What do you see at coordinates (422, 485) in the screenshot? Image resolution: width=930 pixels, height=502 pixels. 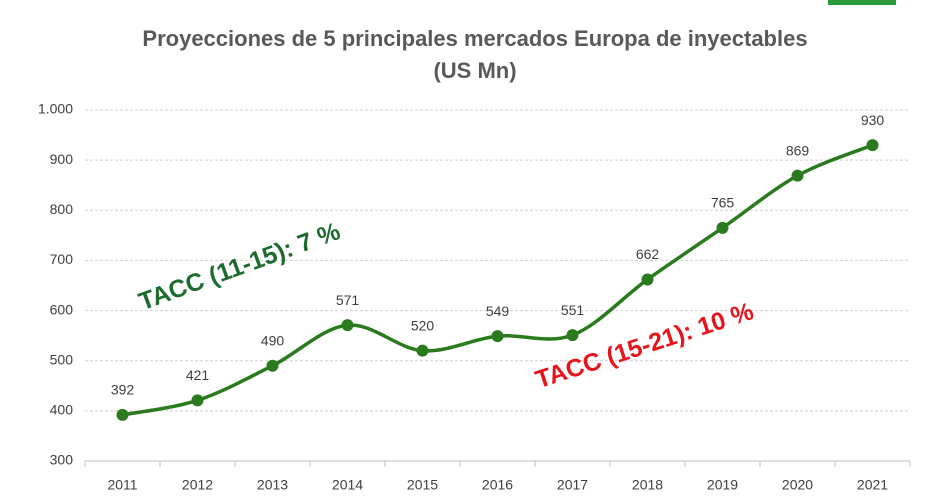 I see `x-tick-label: 2015` at bounding box center [422, 485].